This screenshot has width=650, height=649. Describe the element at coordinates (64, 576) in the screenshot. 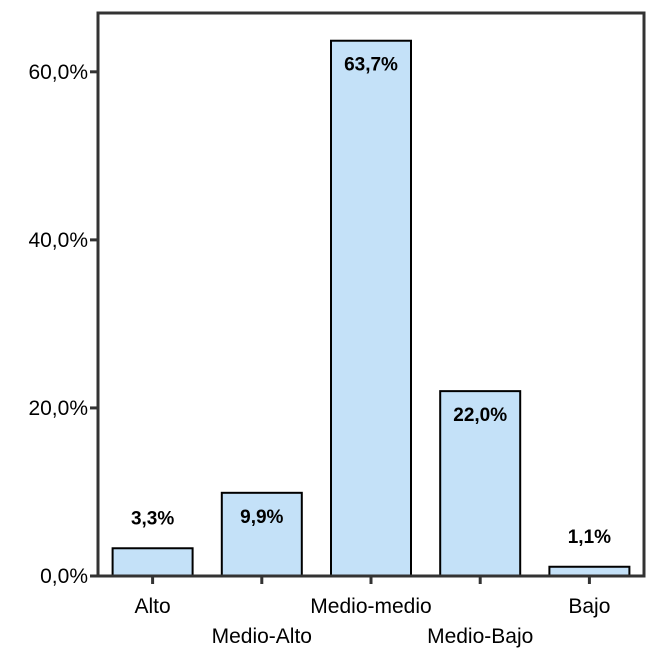

I see `y-tick-label: 0,0%` at that location.